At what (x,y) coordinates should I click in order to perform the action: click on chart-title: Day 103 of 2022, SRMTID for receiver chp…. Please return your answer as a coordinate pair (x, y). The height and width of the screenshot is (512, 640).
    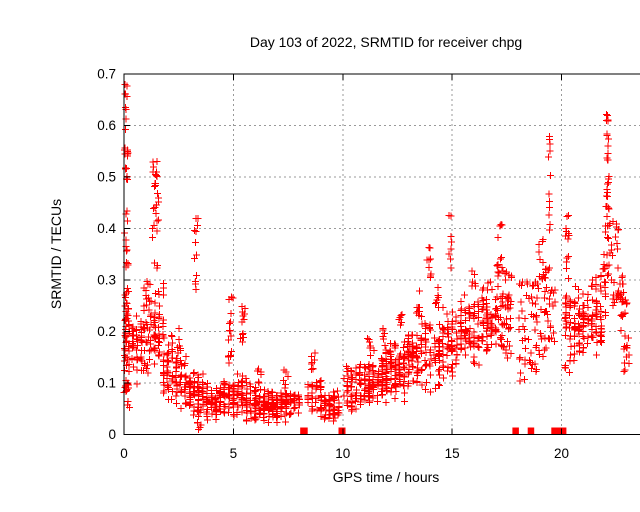
    Looking at the image, I should click on (386, 42).